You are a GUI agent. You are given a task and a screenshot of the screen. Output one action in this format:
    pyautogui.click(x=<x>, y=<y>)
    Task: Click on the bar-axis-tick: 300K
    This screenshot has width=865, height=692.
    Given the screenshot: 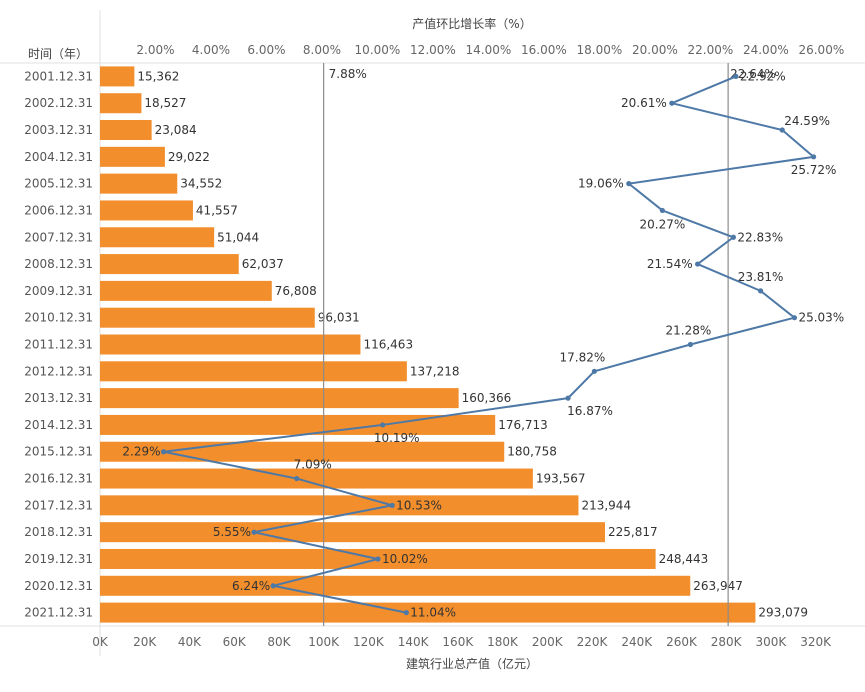 What is the action you would take?
    pyautogui.click(x=772, y=642)
    